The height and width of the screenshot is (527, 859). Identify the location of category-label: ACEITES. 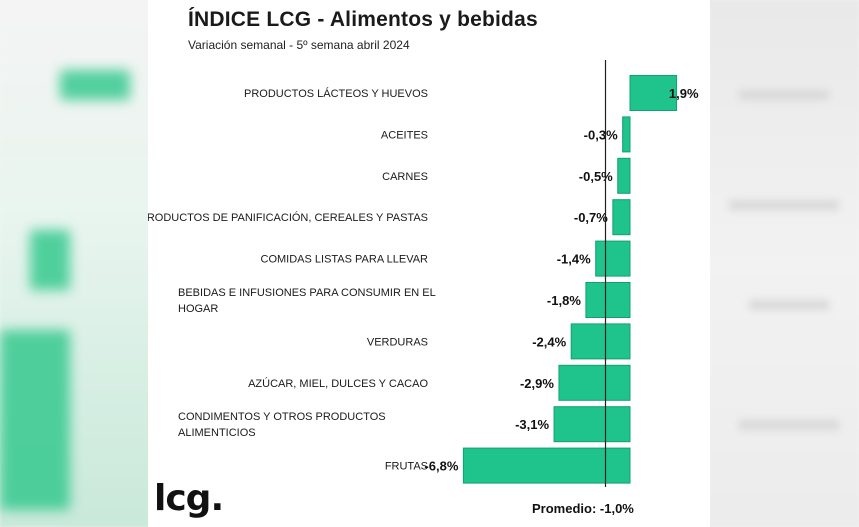
(404, 135).